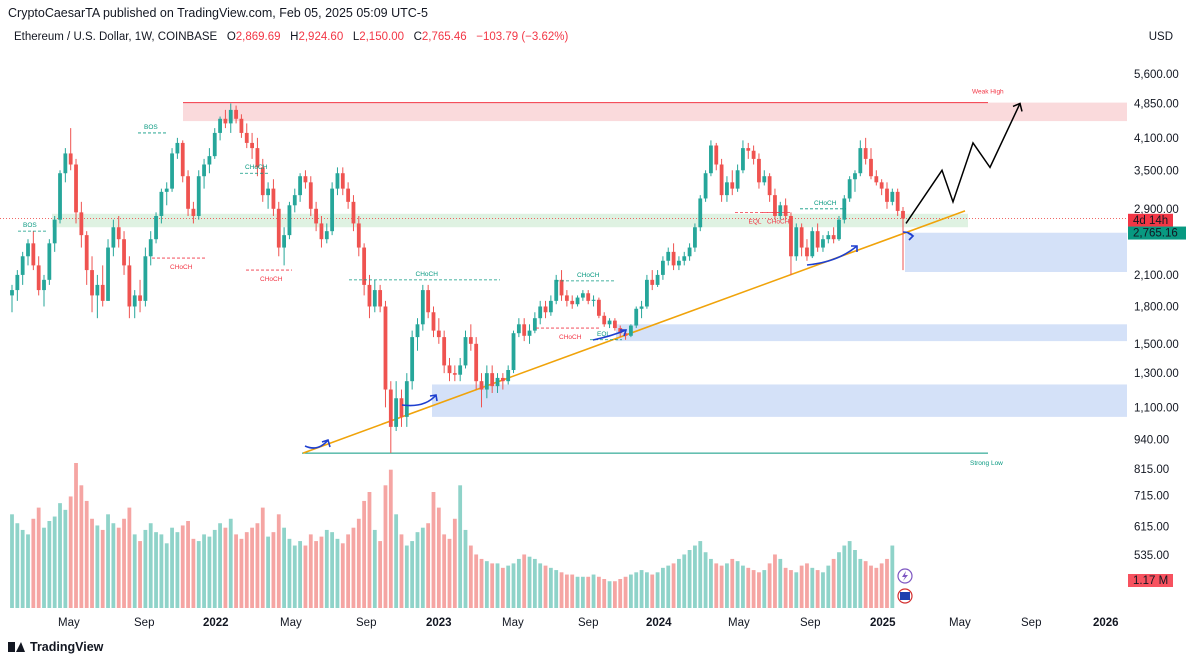 This screenshot has width=1199, height=664. Describe the element at coordinates (1156, 374) in the screenshot. I see `y-tick-label: 1,300.00` at that location.